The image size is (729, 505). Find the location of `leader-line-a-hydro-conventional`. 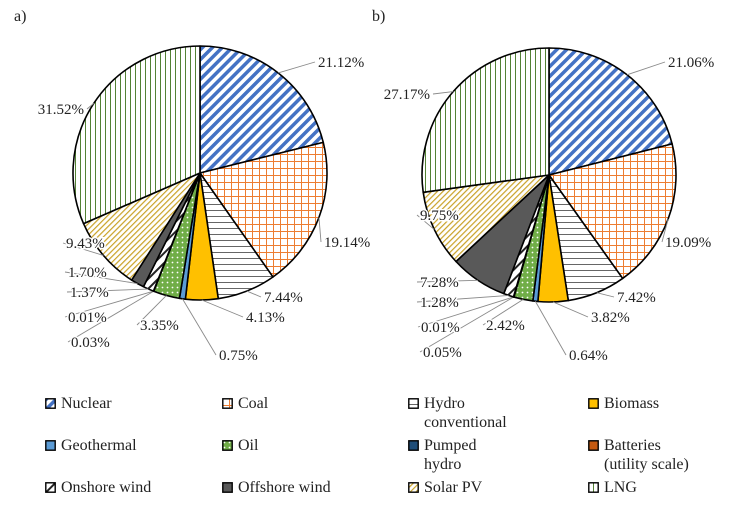

leader-line-a-hydro-conventional is located at coordinates (254, 294).